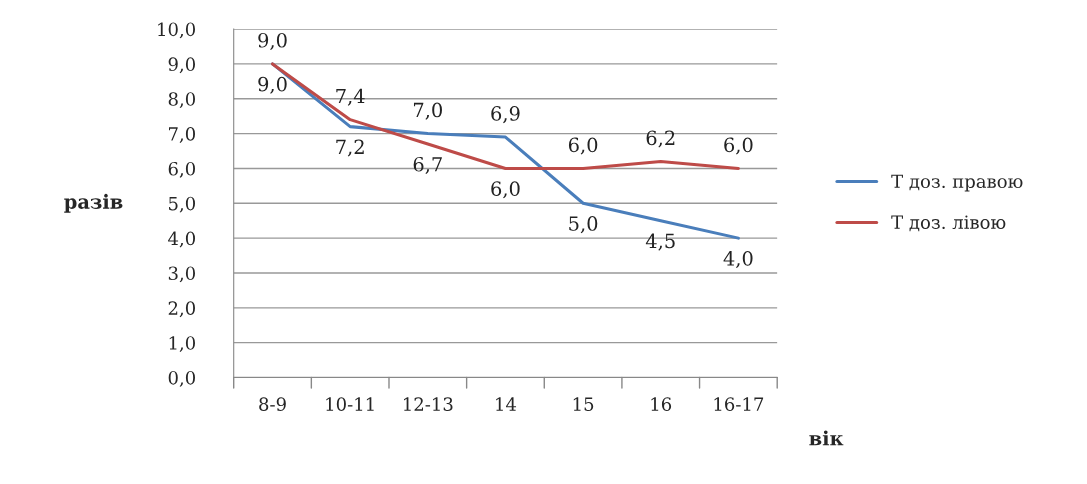  Describe the element at coordinates (428, 404) in the screenshot. I see `x-tick-label: 12-13` at that location.